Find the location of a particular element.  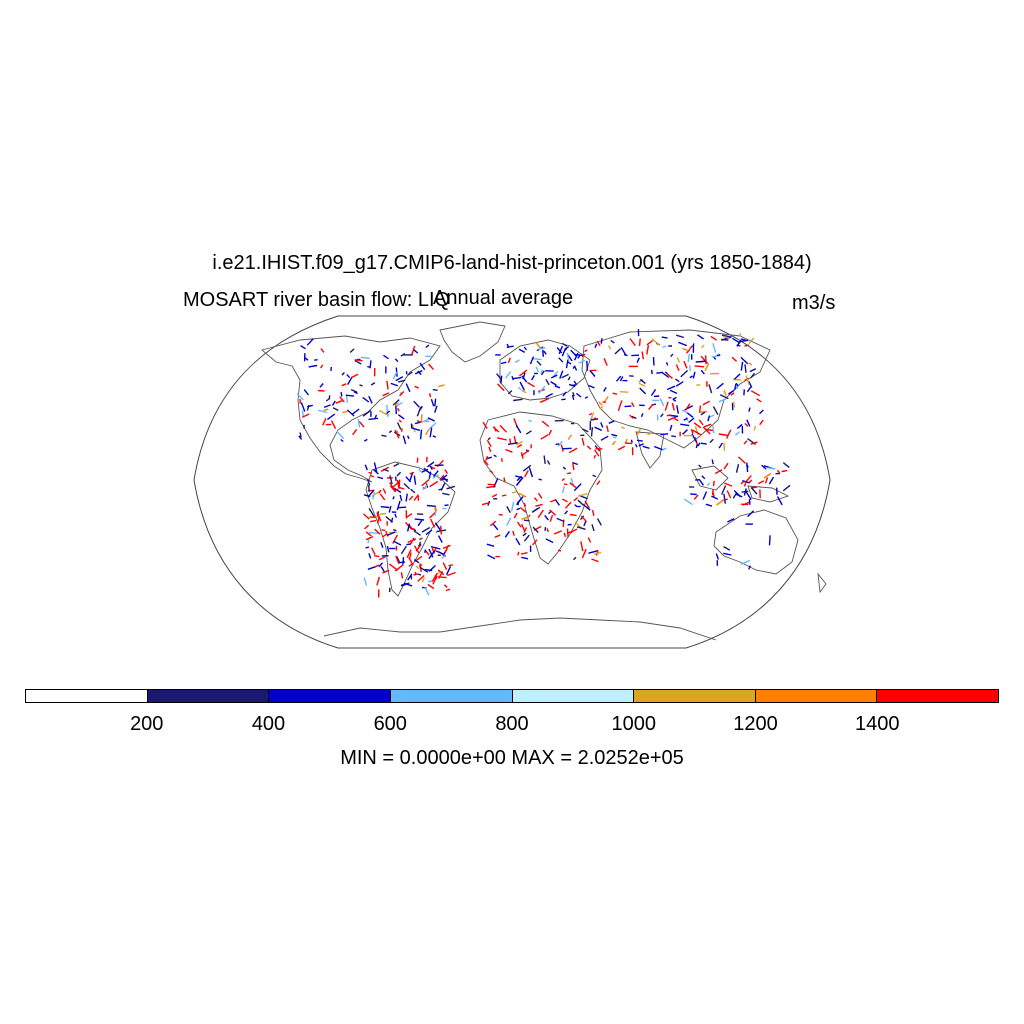

colorbar-tick-label: 1000 is located at coordinates (634, 724).